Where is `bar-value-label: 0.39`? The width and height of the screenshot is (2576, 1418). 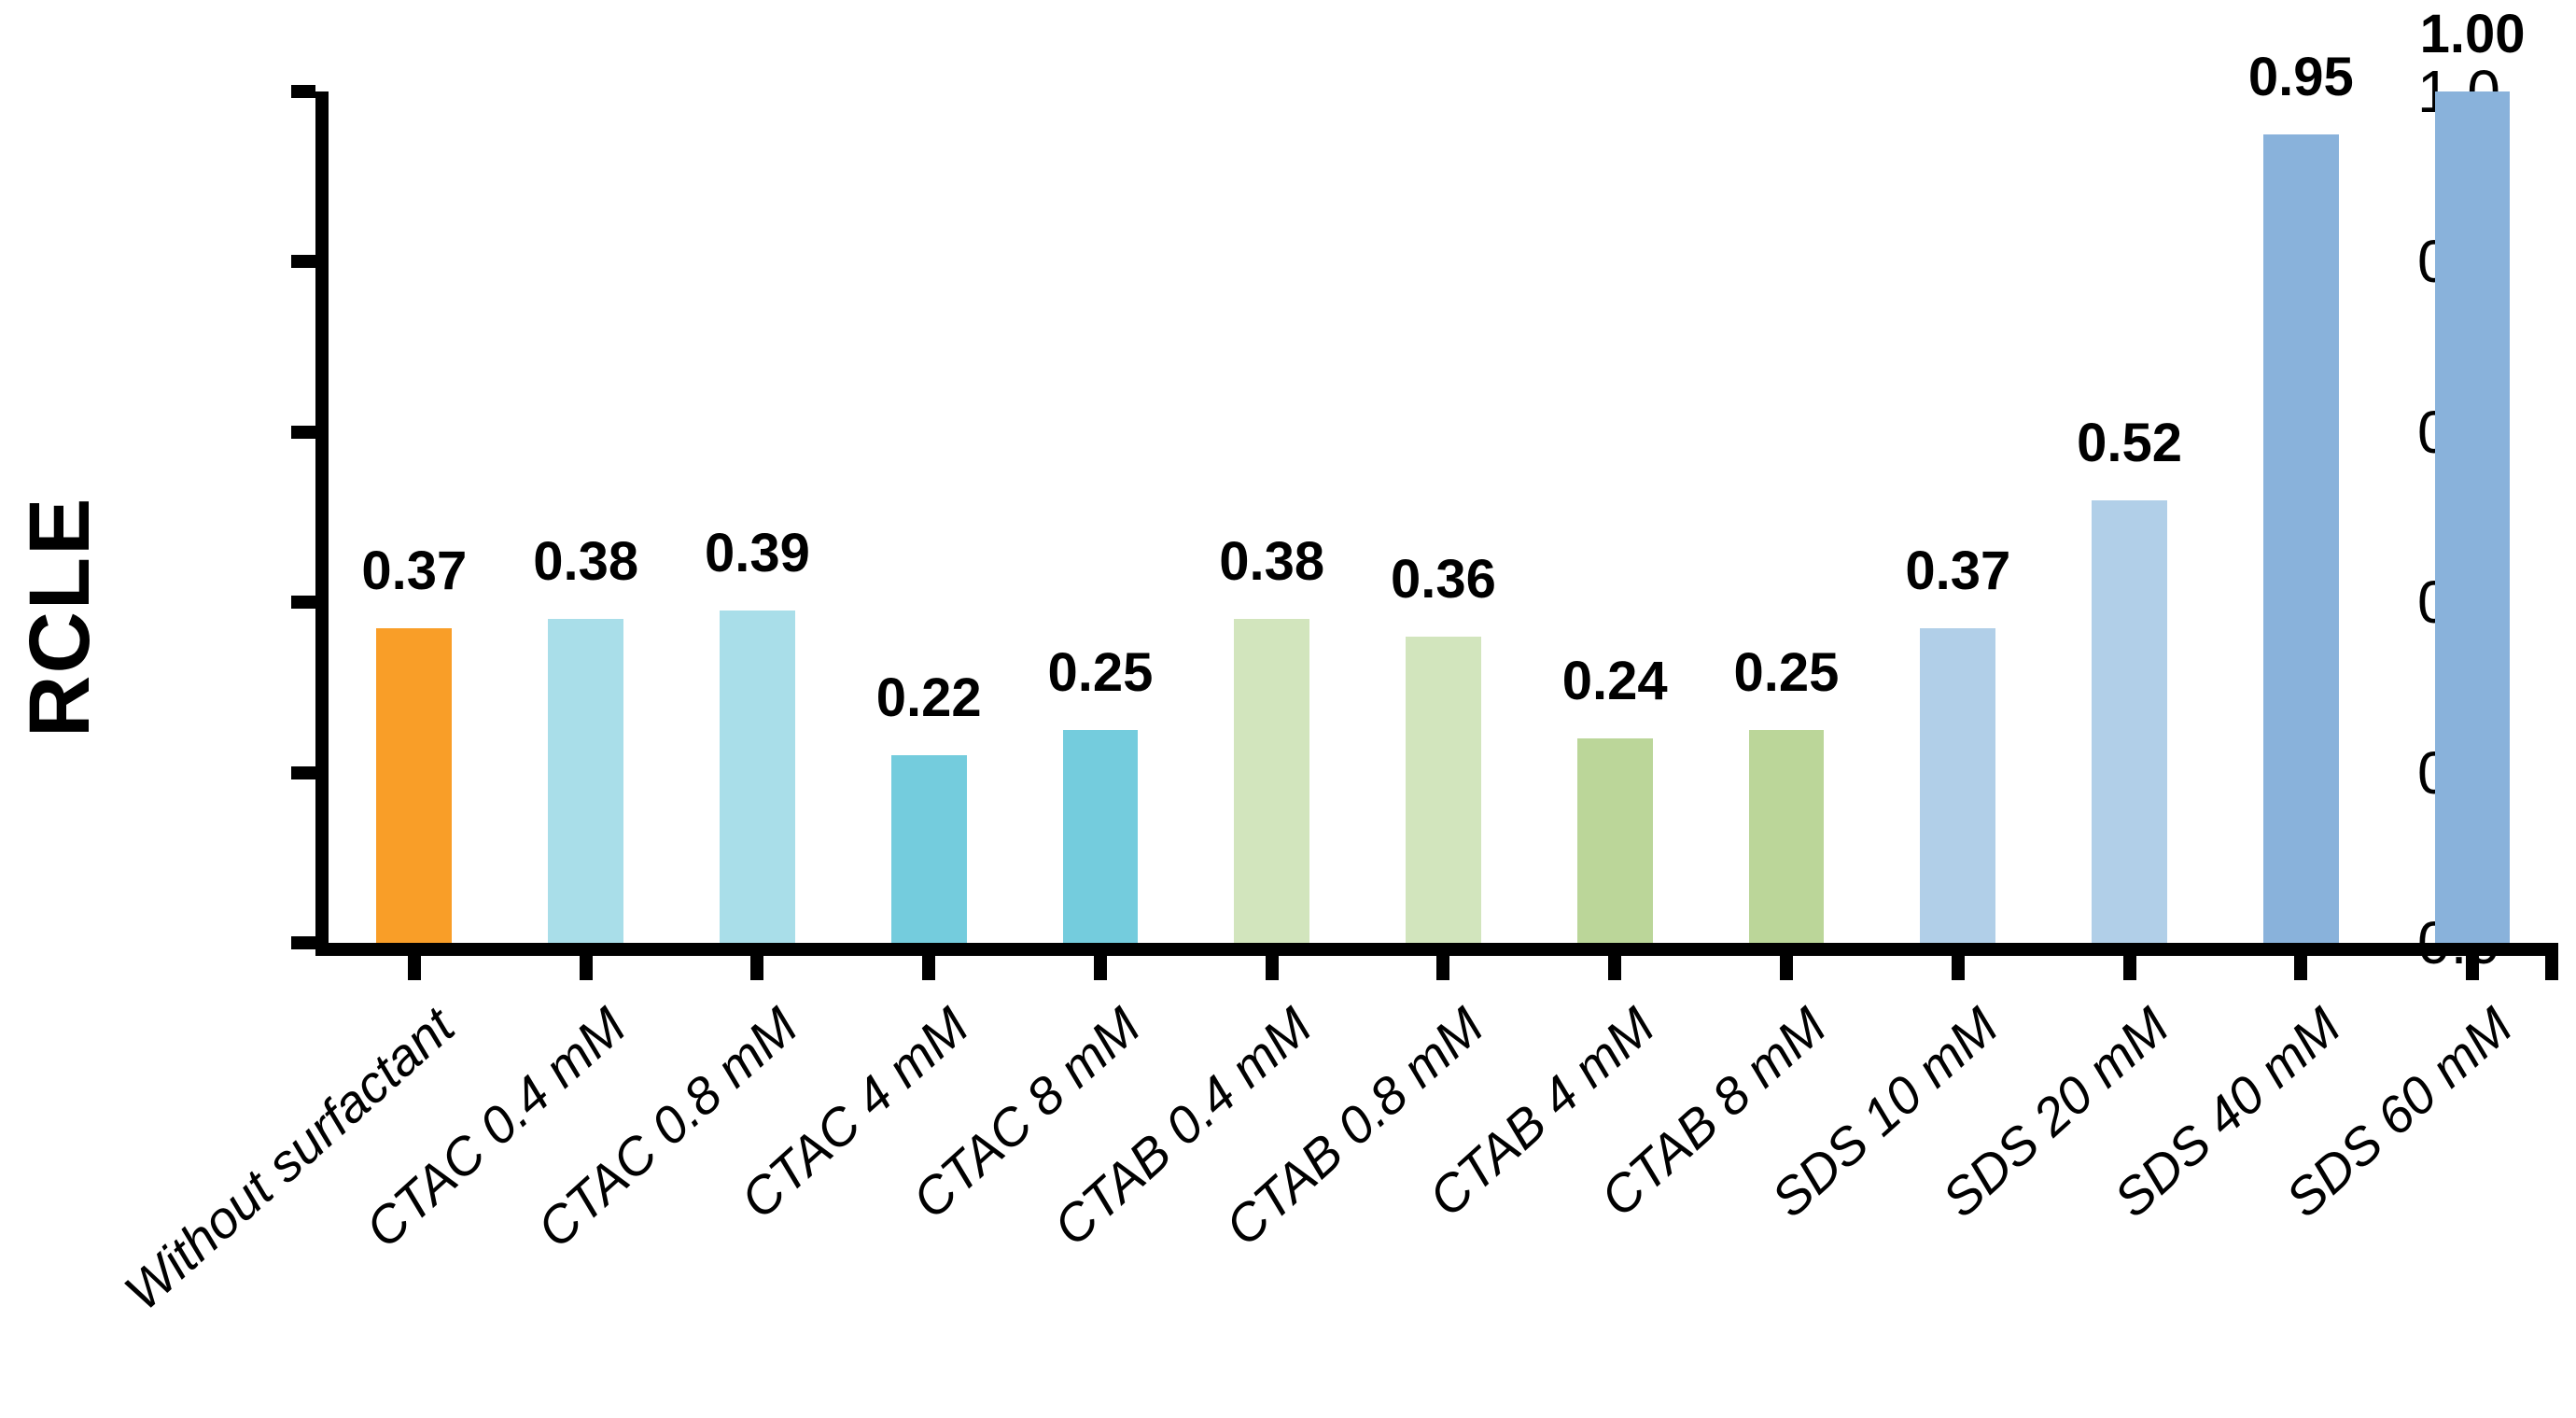
bar-value-label: 0.39 is located at coordinates (757, 553).